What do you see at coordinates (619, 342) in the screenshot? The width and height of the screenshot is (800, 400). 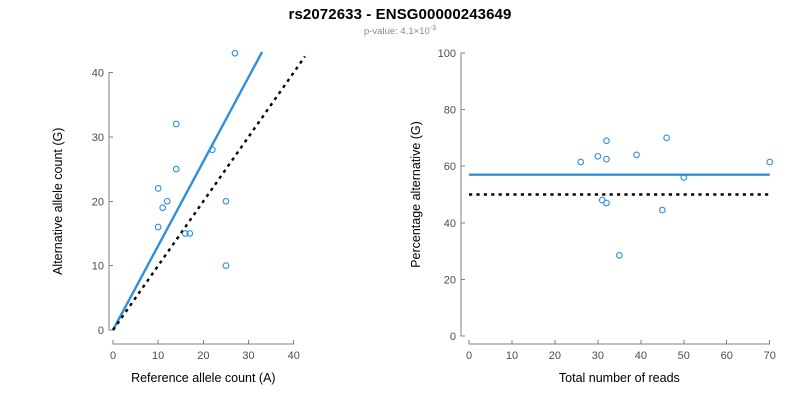 I see `x-axis-line` at bounding box center [619, 342].